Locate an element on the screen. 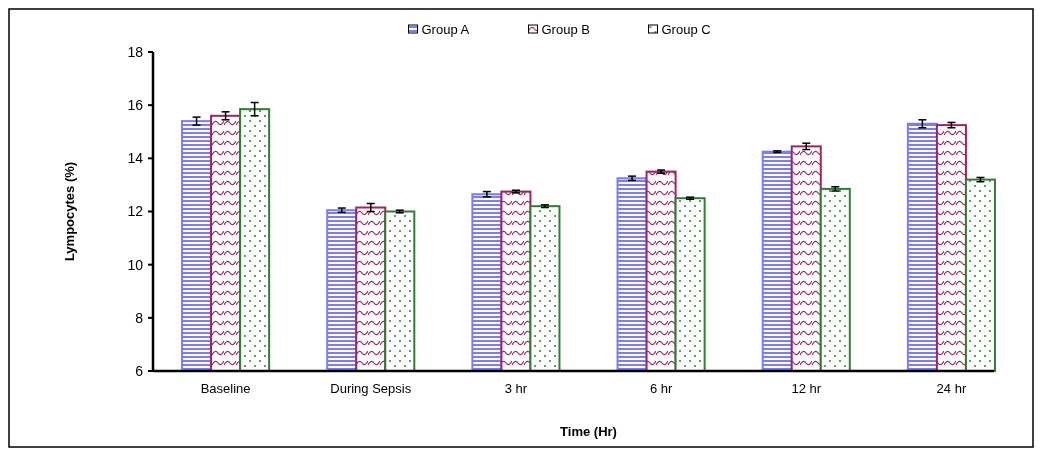 The width and height of the screenshot is (1042, 460). y-axis-title: Lympocytes (%) is located at coordinates (69, 211).